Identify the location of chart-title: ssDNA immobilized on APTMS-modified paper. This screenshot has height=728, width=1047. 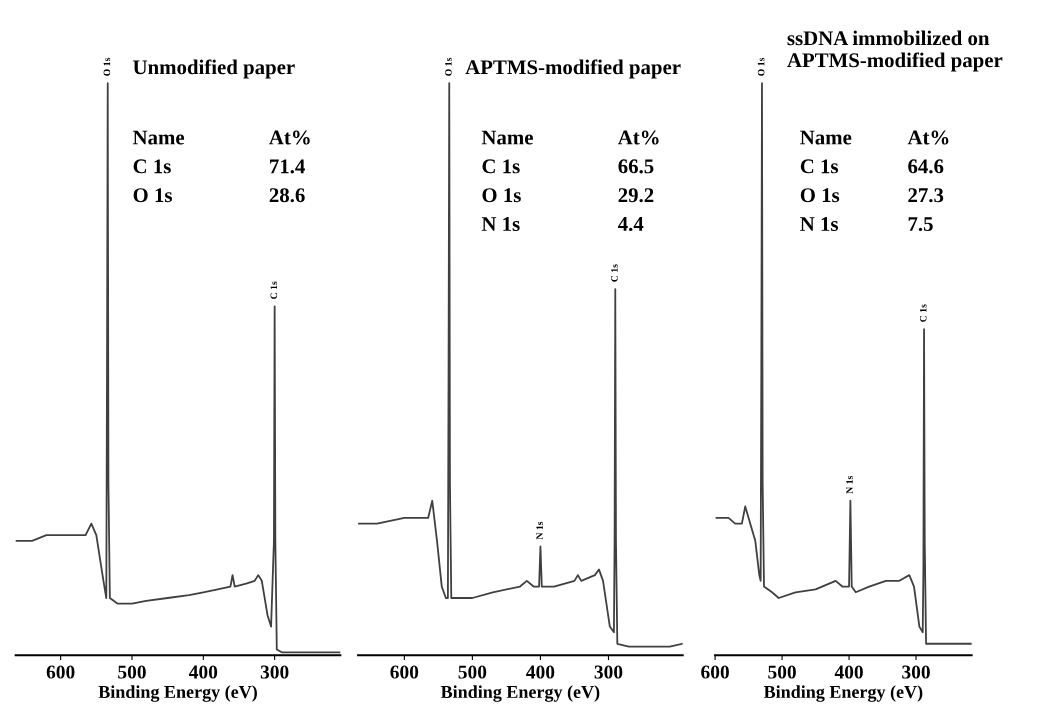
(895, 51).